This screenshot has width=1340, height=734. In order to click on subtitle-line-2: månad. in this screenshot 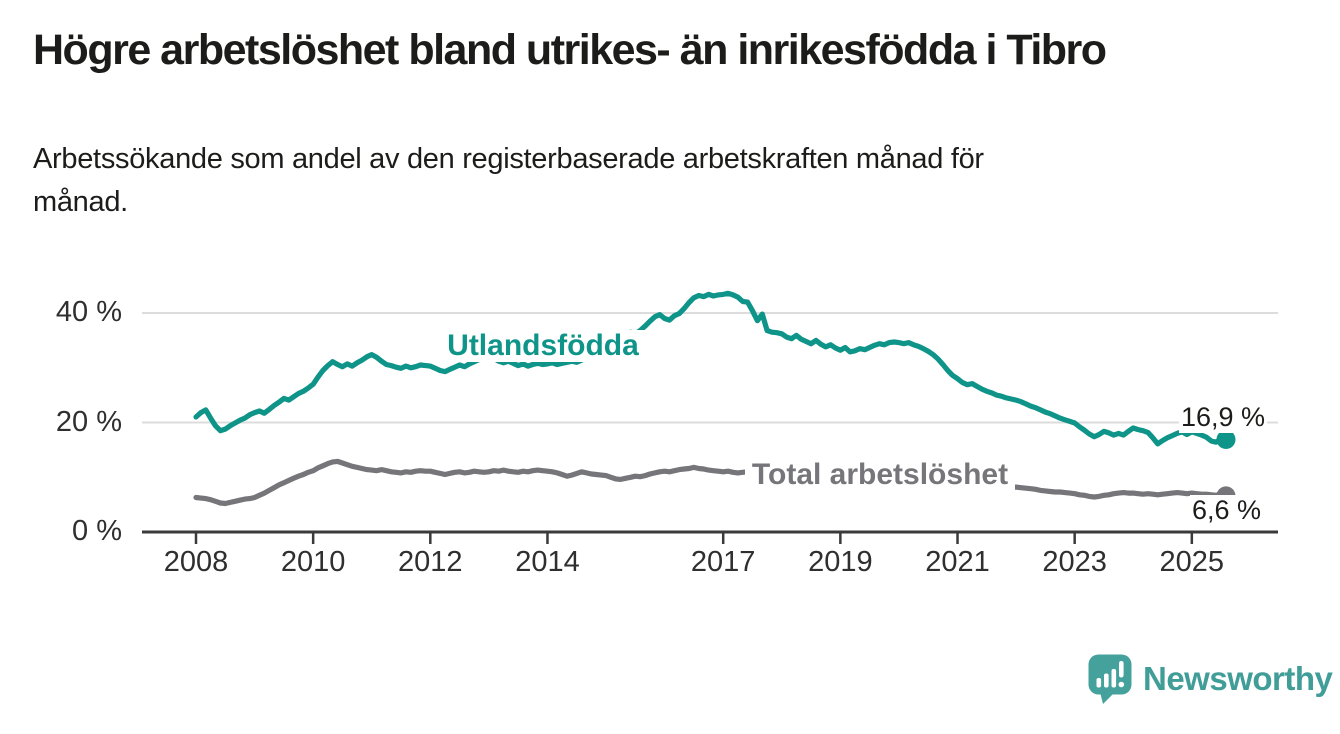, I will do `click(80, 202)`.